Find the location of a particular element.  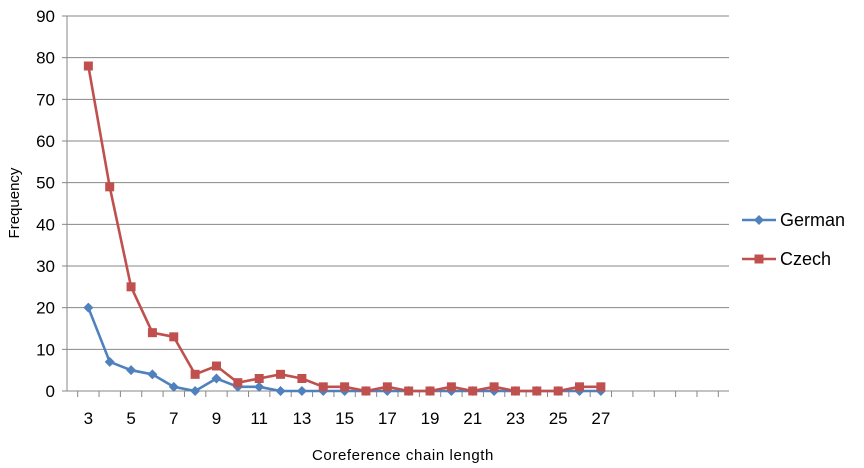

y-tick-label: 70 is located at coordinates (45, 99).